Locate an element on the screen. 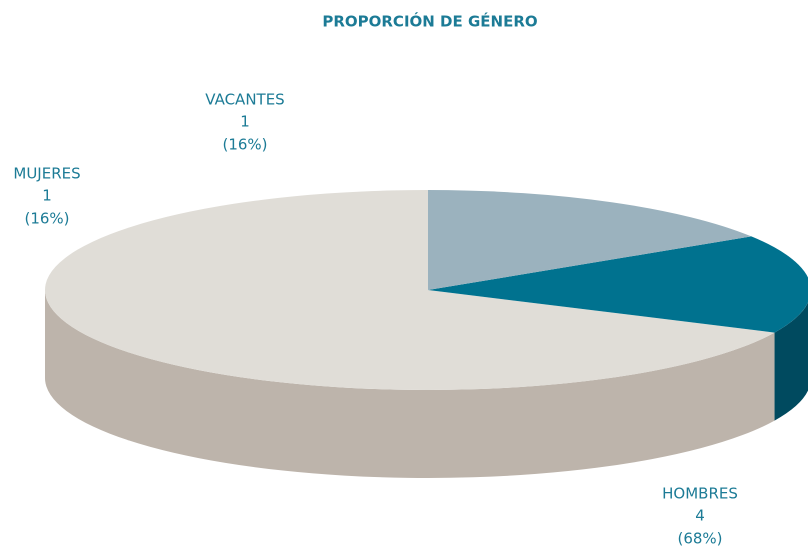  chart-title: PROPORCIÓN DE GÉNERO is located at coordinates (429, 21).